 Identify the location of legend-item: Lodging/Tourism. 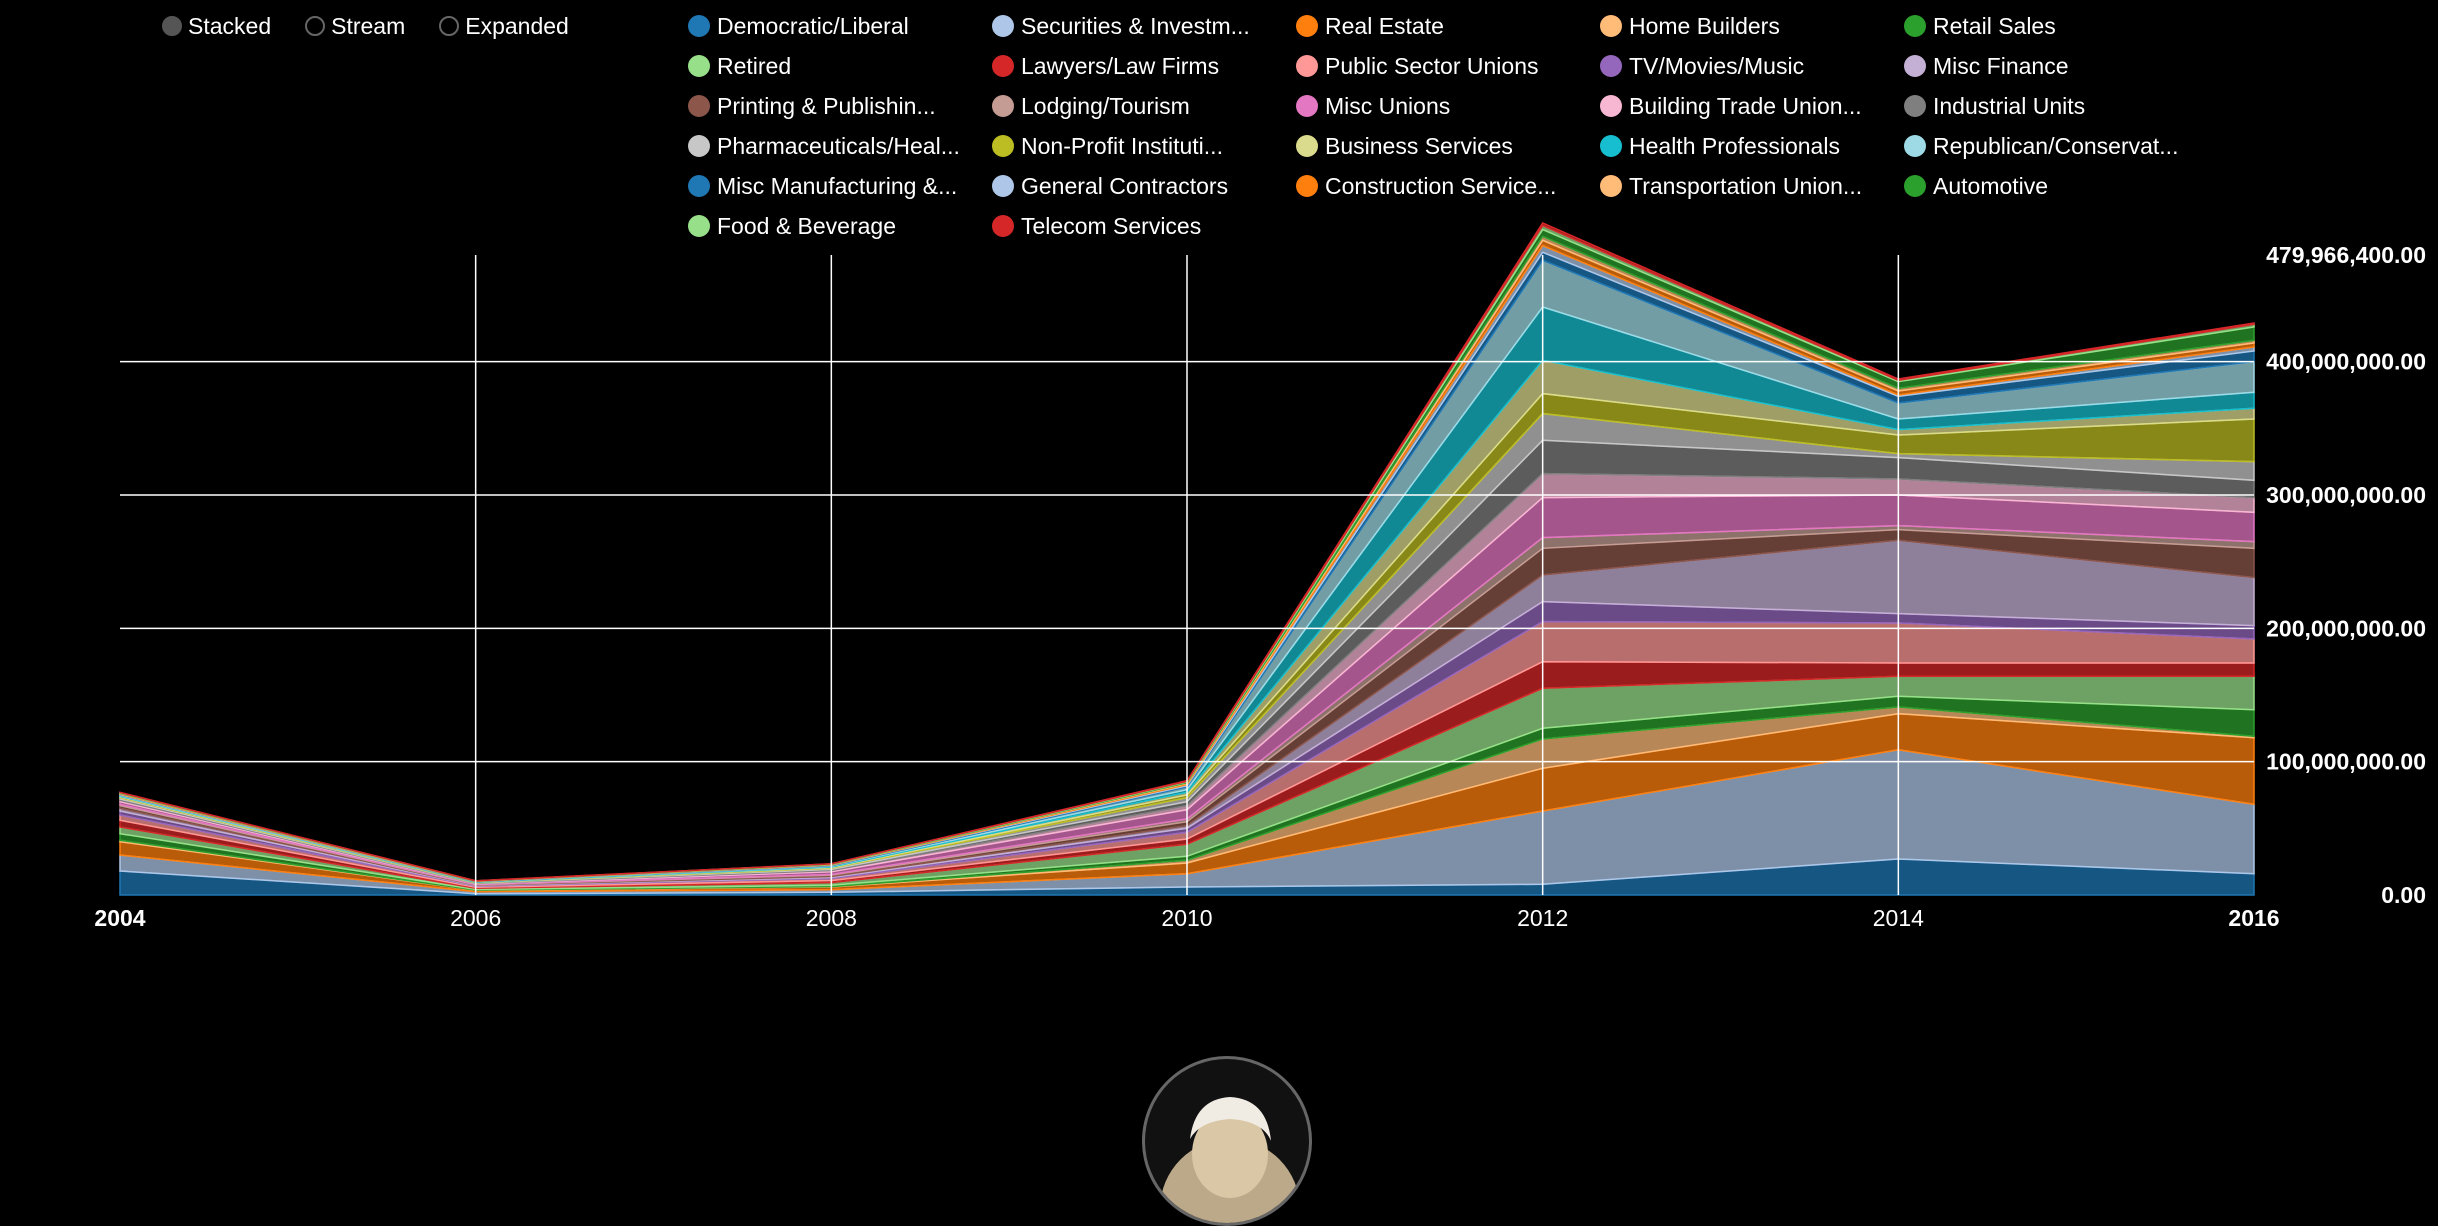
(1144, 106).